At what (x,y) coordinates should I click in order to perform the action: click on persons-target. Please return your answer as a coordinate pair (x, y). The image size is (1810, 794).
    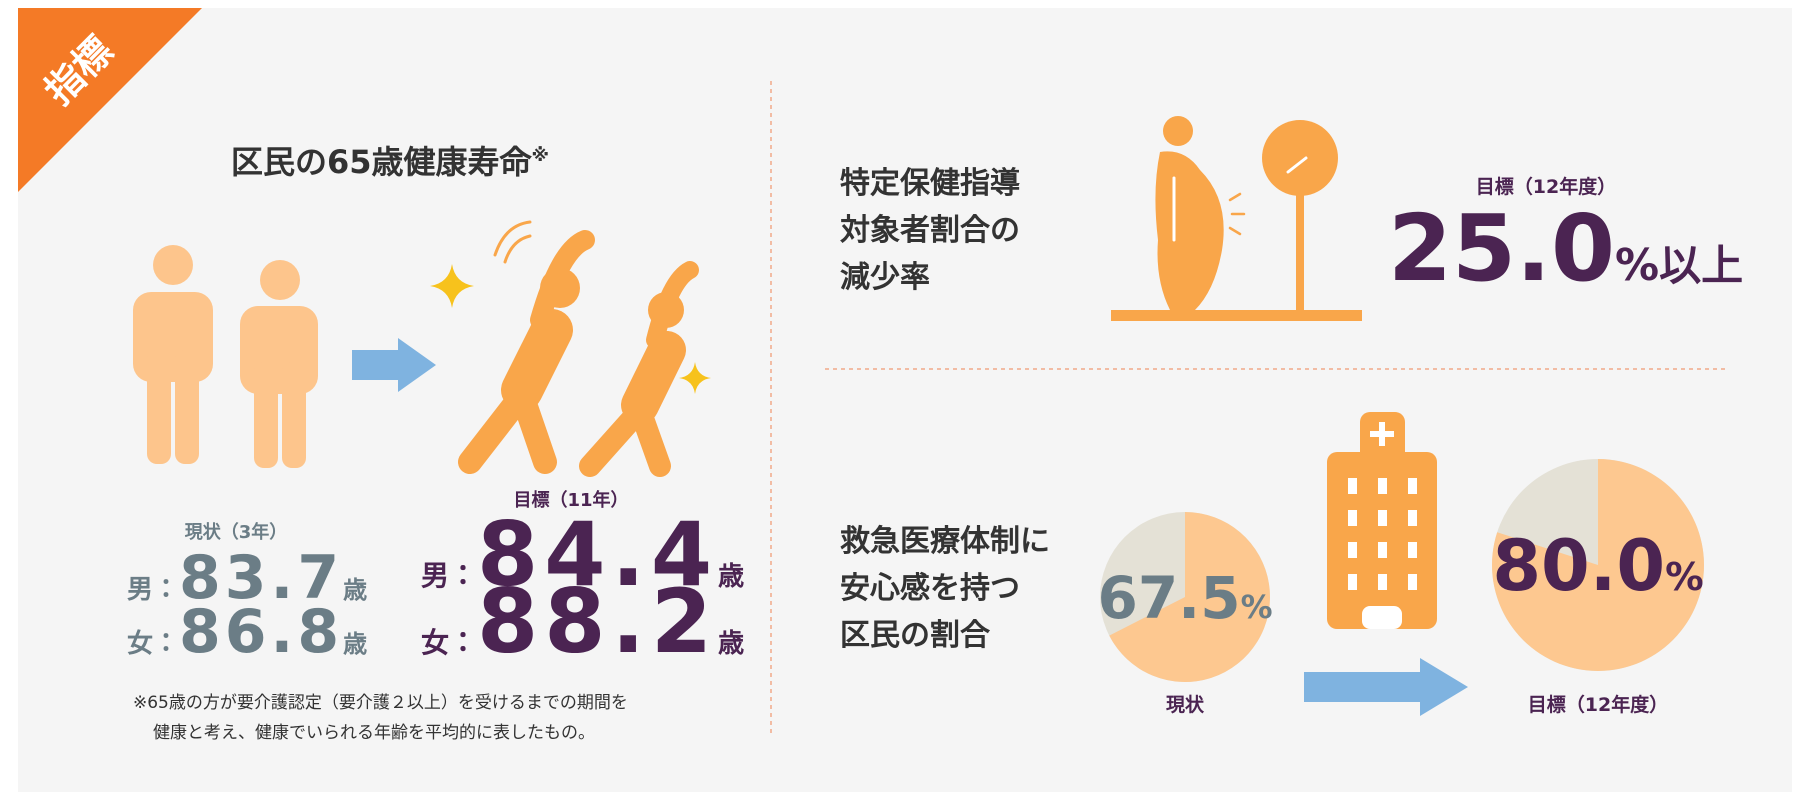
    Looking at the image, I should click on (578, 348).